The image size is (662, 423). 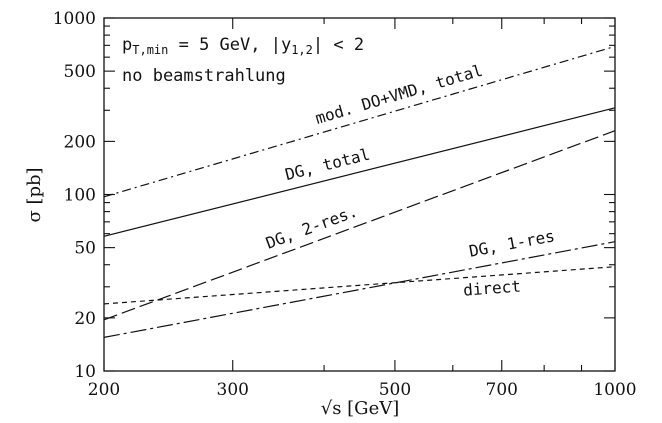 What do you see at coordinates (85, 319) in the screenshot?
I see `y-tick-label: 20` at bounding box center [85, 319].